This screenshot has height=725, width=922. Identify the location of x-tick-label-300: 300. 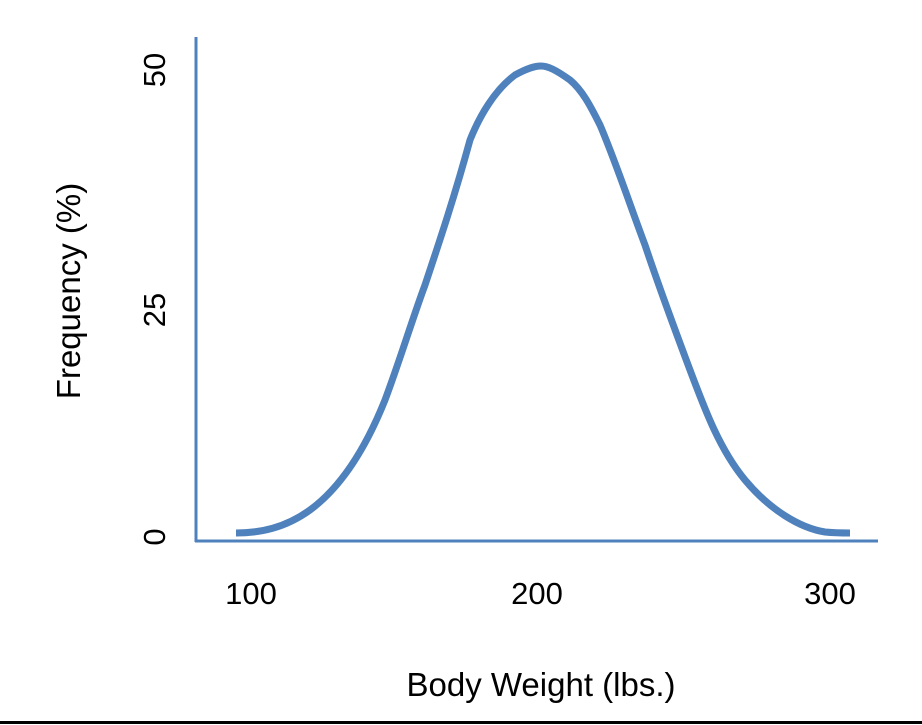
(830, 593).